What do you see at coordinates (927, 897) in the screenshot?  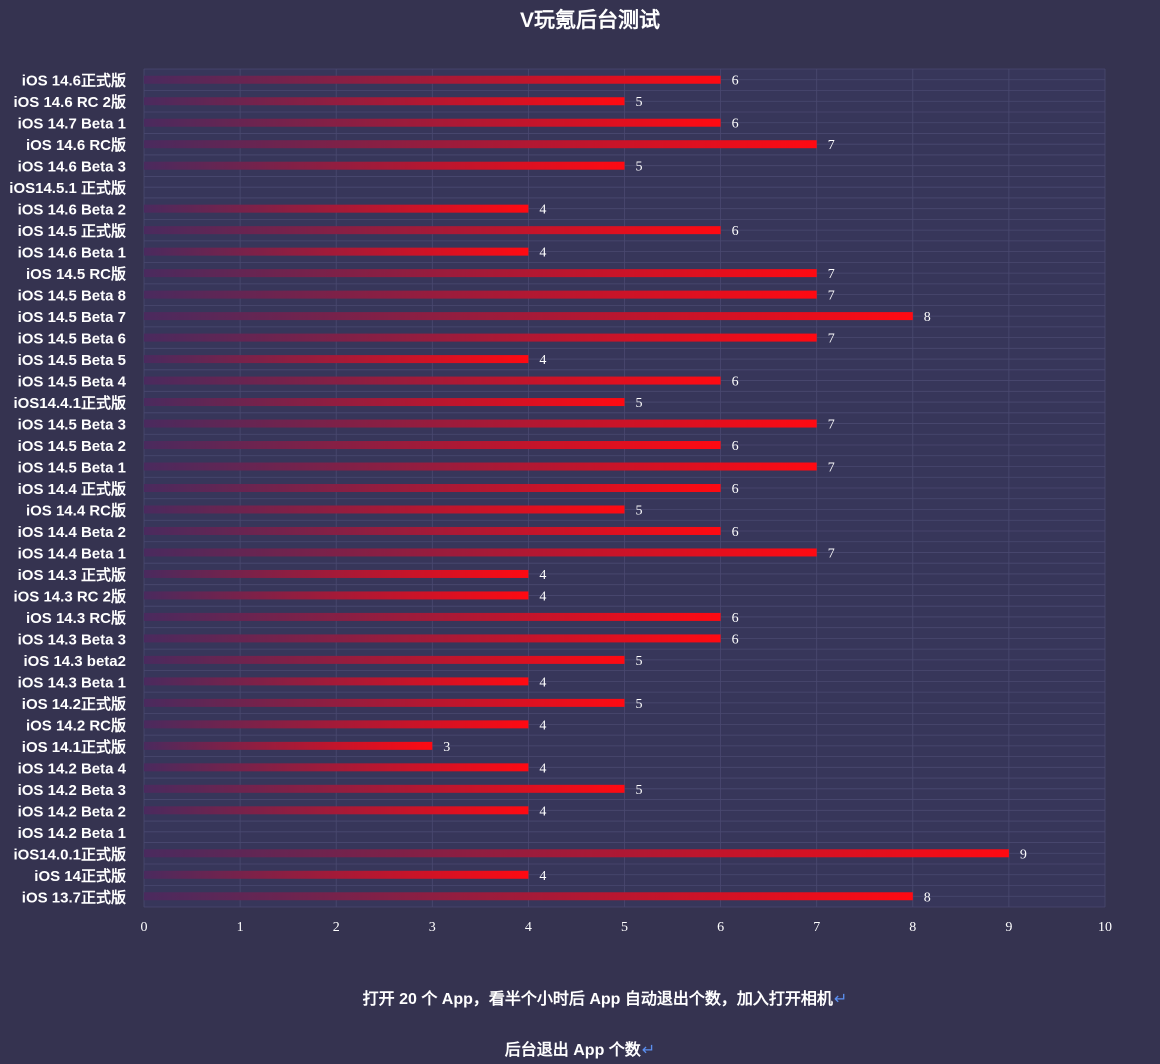 I see `data-label: 8` at bounding box center [927, 897].